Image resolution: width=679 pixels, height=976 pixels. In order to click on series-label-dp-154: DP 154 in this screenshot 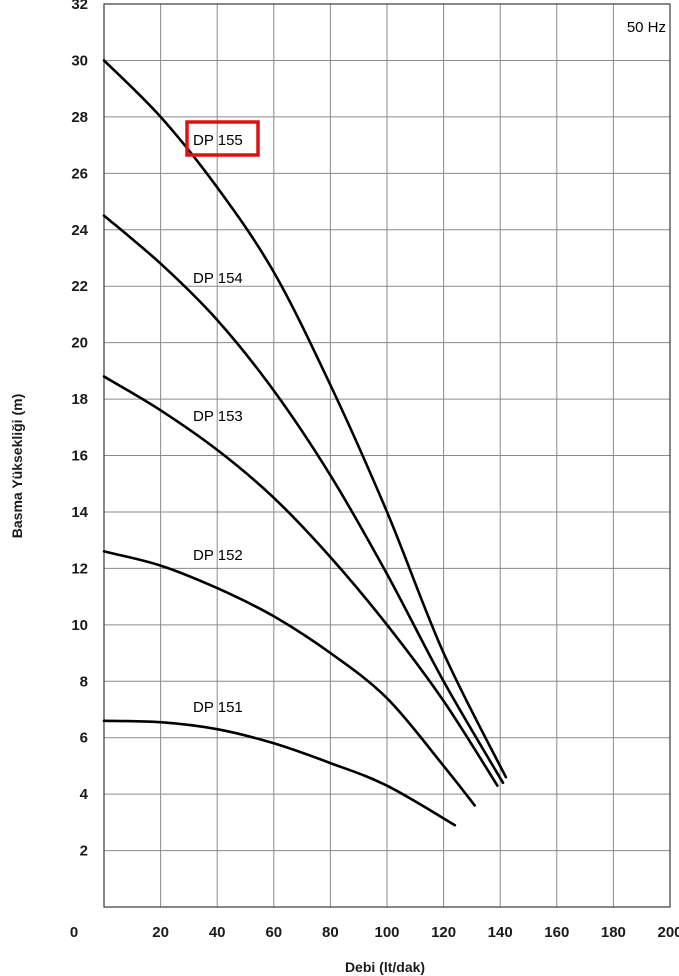, I will do `click(218, 278)`.